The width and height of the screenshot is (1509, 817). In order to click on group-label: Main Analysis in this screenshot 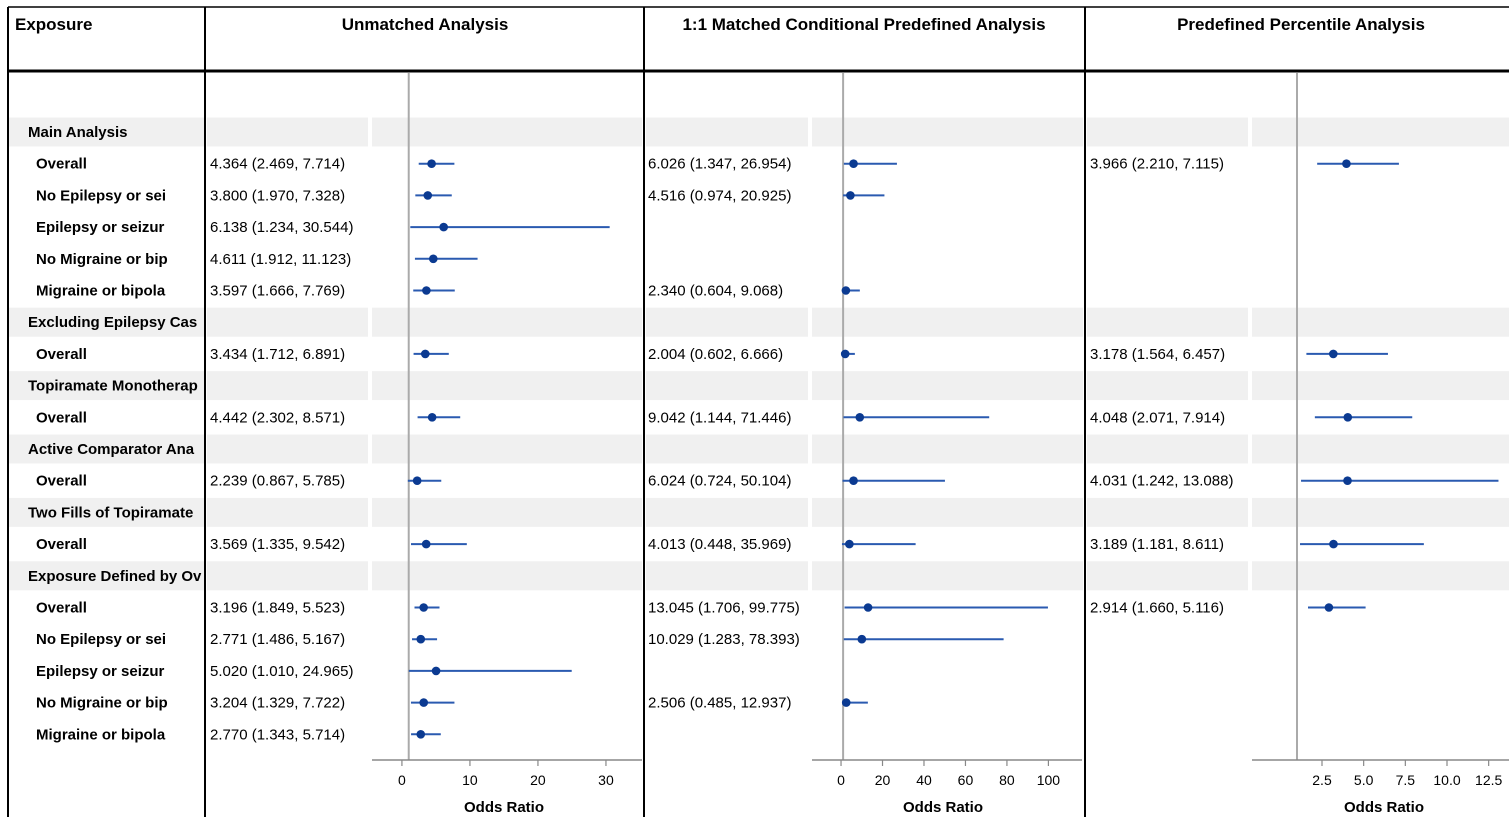, I will do `click(77, 132)`.